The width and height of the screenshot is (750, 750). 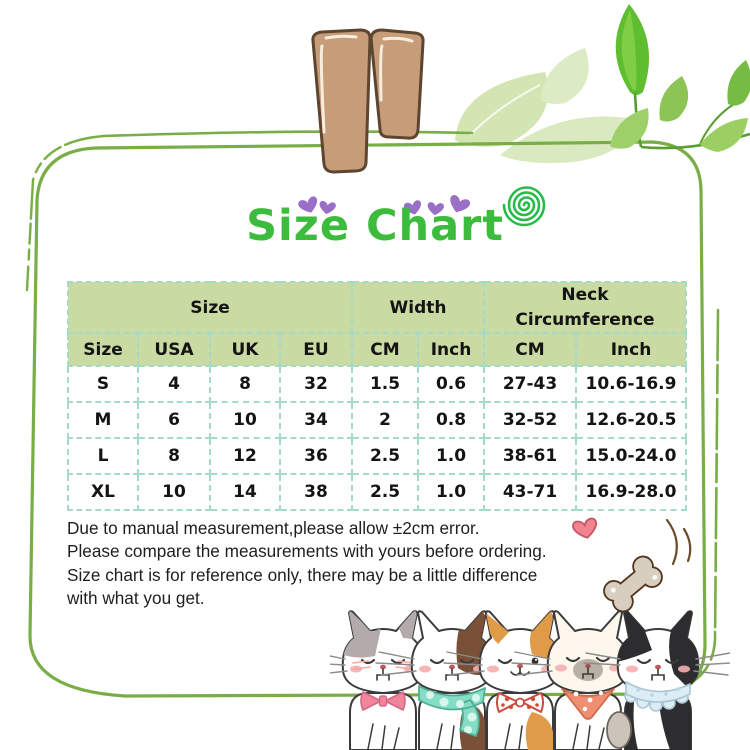 What do you see at coordinates (418, 307) in the screenshot?
I see `group-header-width: Width` at bounding box center [418, 307].